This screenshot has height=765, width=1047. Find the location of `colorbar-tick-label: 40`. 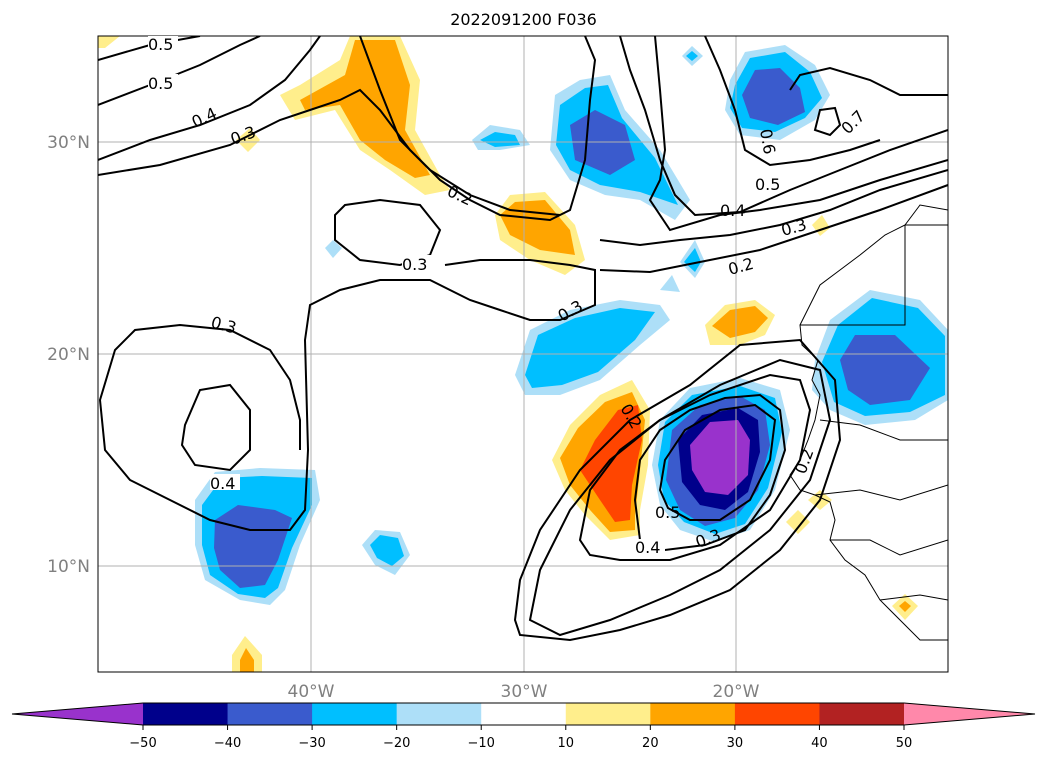

colorbar-tick-label: 40 is located at coordinates (819, 743).